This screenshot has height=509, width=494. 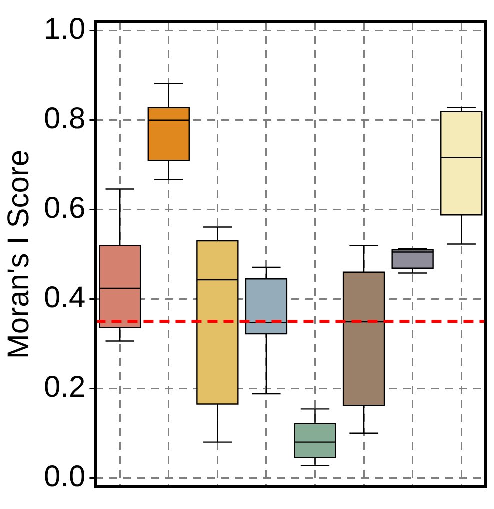 What do you see at coordinates (65, 119) in the screenshot?
I see `y-tick-label: 0.8` at bounding box center [65, 119].